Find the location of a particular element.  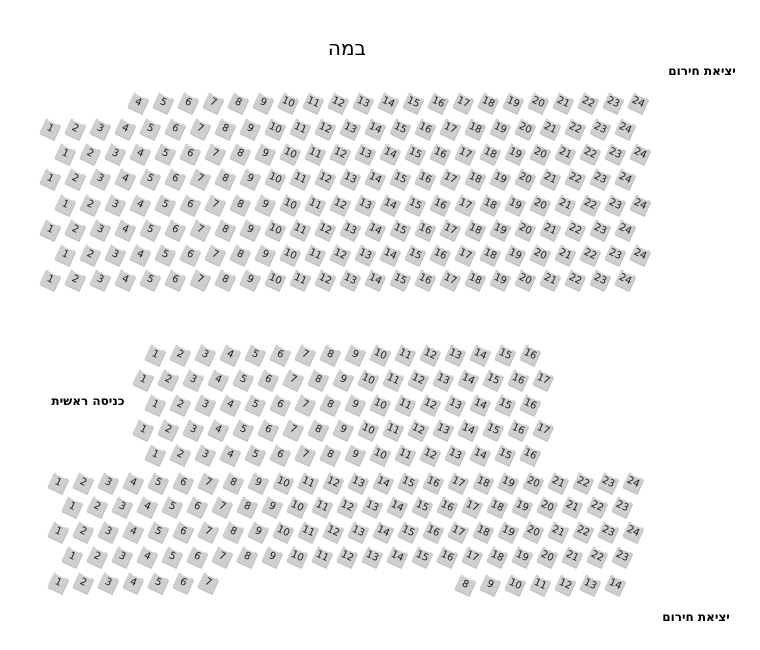

seat: 22 is located at coordinates (597, 557).